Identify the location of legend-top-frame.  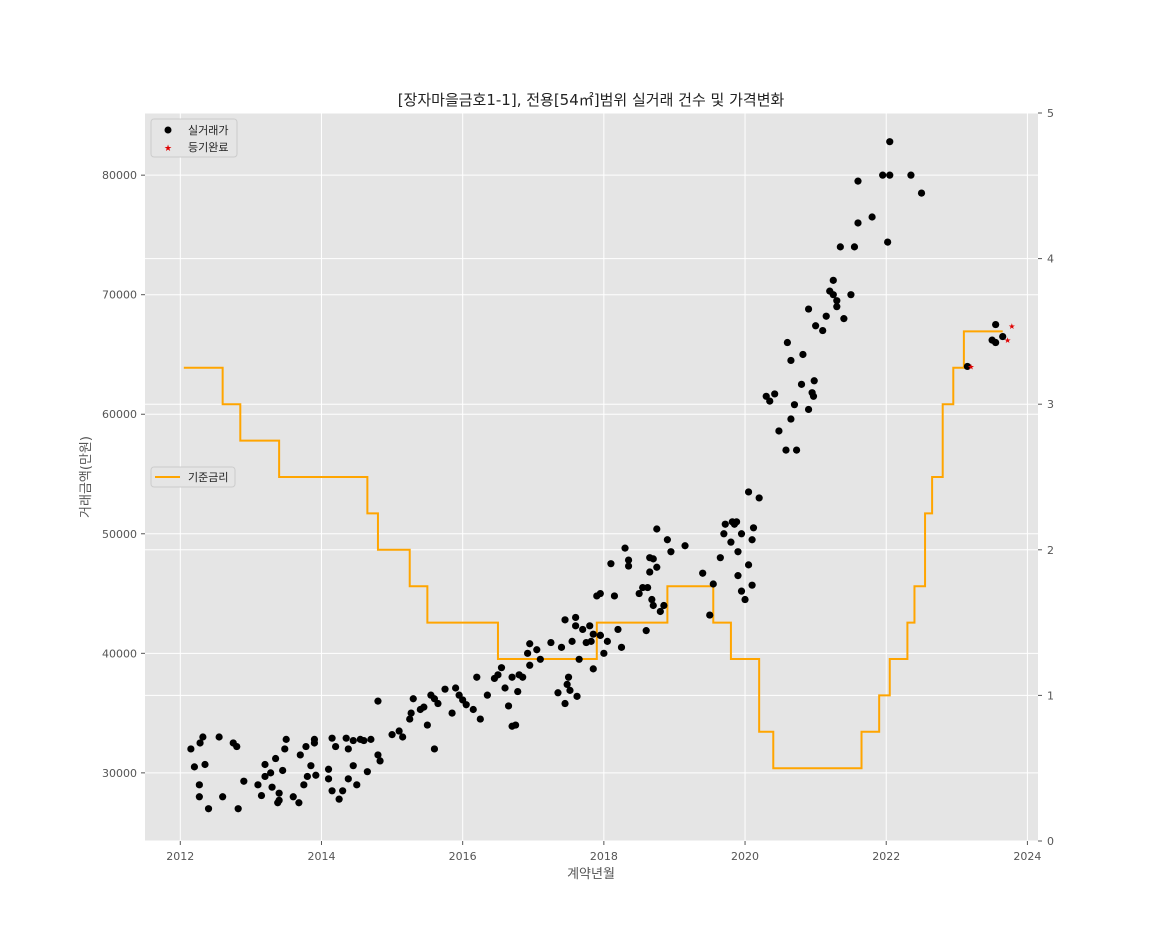
(194, 138).